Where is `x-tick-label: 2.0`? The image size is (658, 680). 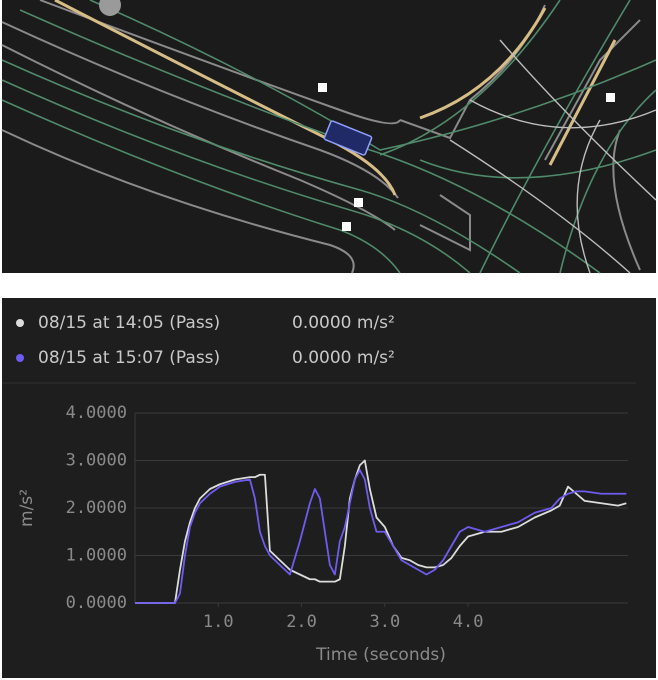 x-tick-label: 2.0 is located at coordinates (301, 622).